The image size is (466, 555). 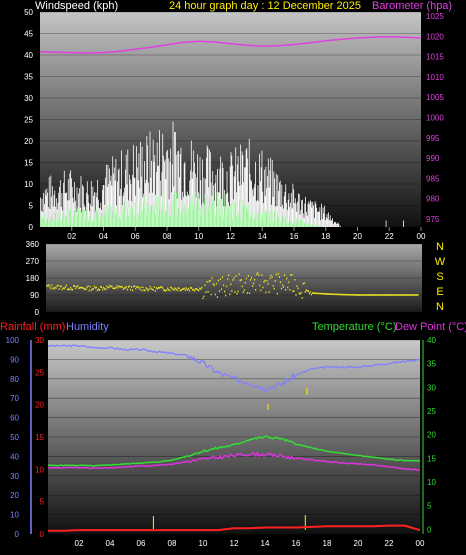 I want to click on thr-x-tick-label: 04, so click(x=110, y=543).